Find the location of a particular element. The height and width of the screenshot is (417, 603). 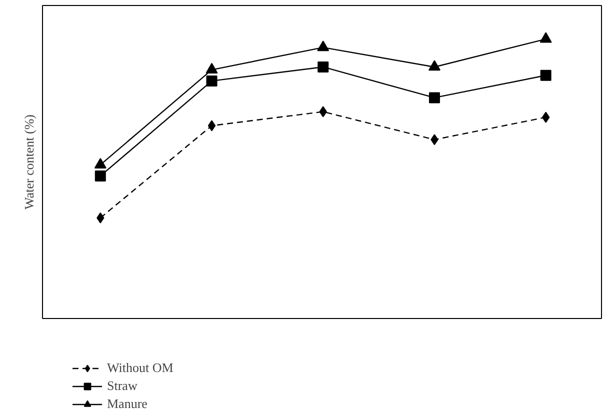

y-axis-title: Water content (%) is located at coordinates (29, 162).